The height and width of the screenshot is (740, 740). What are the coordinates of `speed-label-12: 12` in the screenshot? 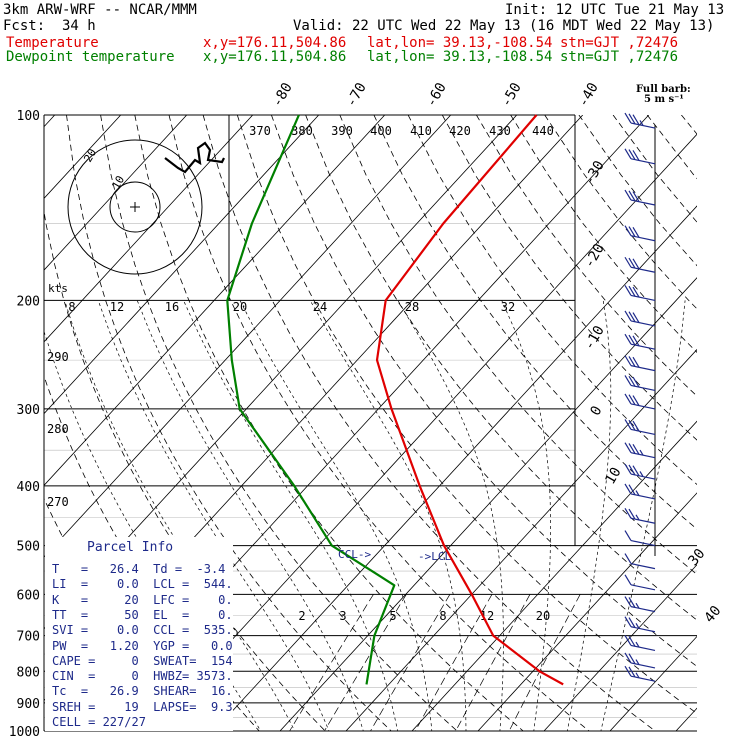 It's located at (117, 307).